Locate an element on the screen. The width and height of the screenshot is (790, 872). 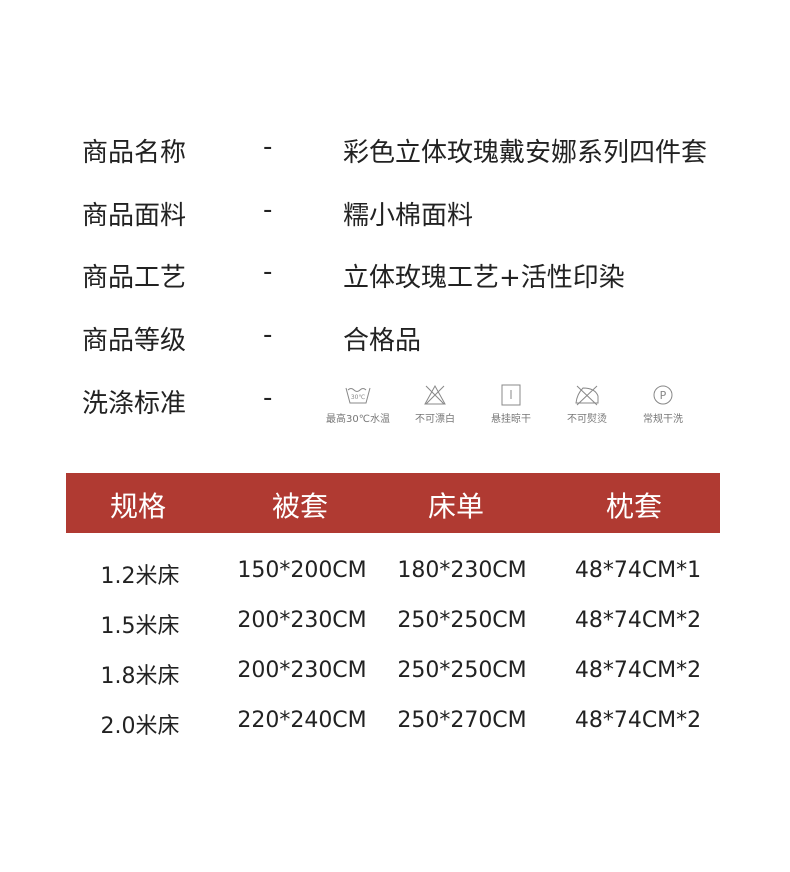
table-cell: 150*200CM is located at coordinates (302, 570).